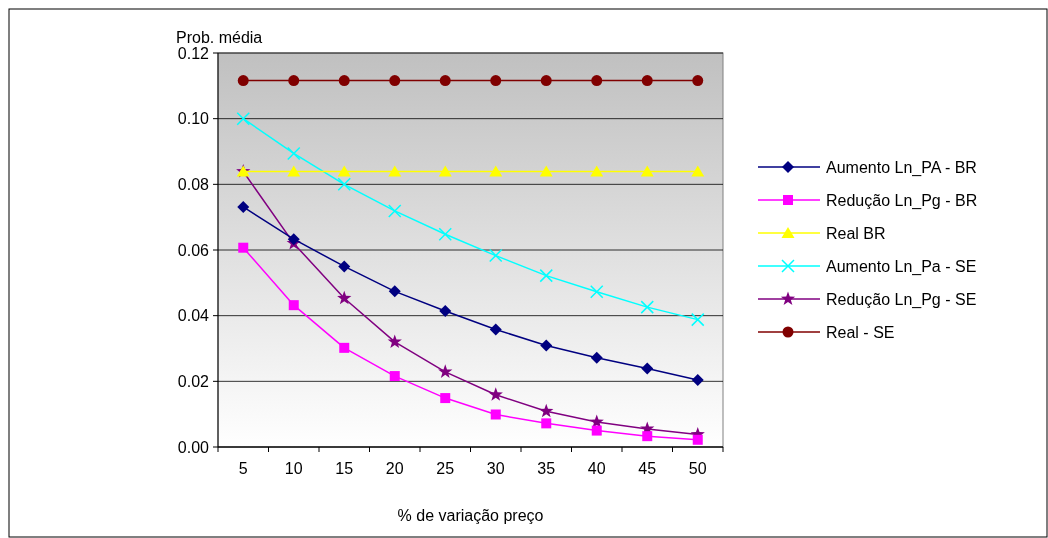  What do you see at coordinates (495, 468) in the screenshot?
I see `x-tick-label: 30` at bounding box center [495, 468].